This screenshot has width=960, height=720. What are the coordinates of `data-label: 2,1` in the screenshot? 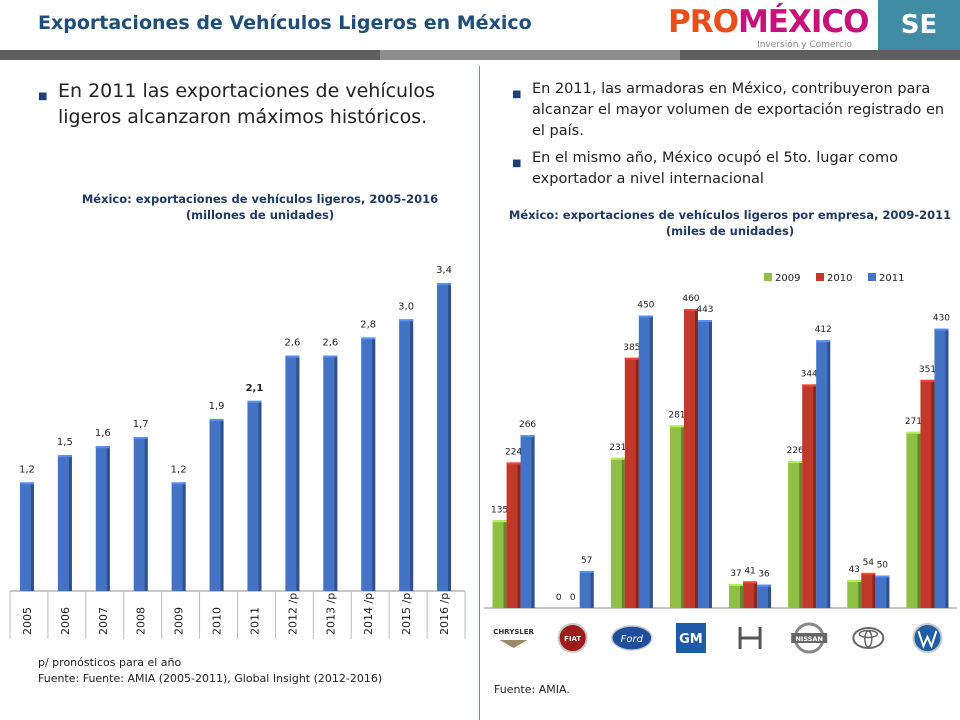 It's located at (255, 388).